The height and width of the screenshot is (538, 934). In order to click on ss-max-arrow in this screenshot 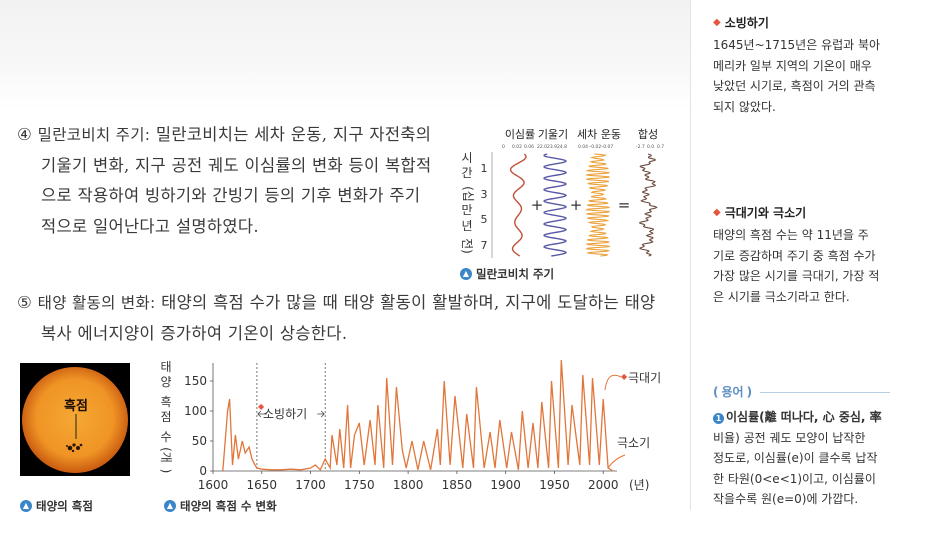, I will do `click(613, 382)`.